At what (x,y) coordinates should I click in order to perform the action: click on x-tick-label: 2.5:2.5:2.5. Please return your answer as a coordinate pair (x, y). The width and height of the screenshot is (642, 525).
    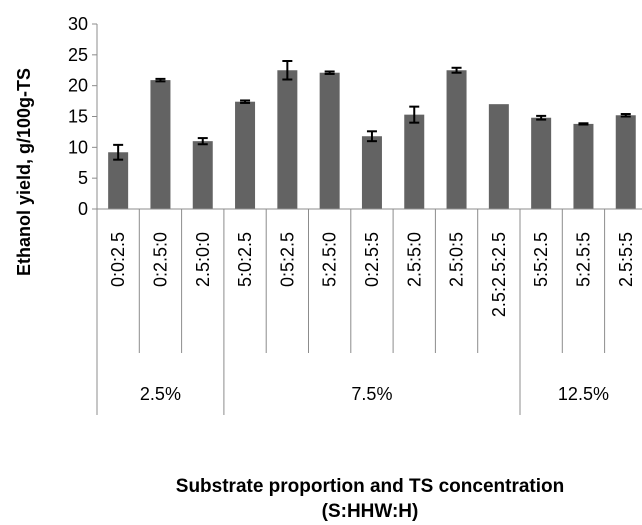
    Looking at the image, I should click on (499, 274).